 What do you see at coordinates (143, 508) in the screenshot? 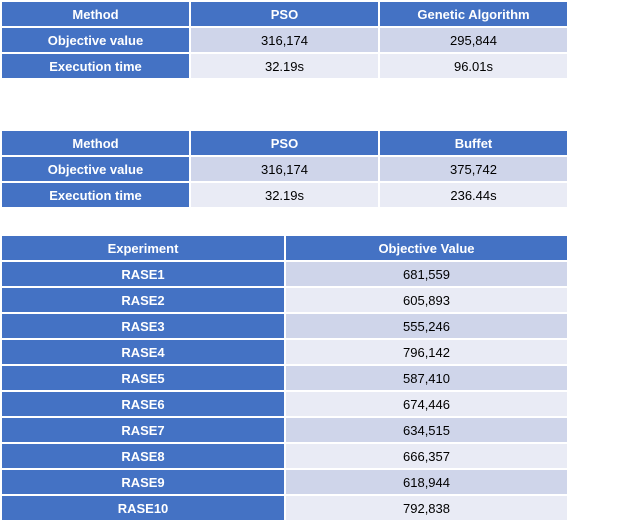
I see `row-label: RASE10` at bounding box center [143, 508].